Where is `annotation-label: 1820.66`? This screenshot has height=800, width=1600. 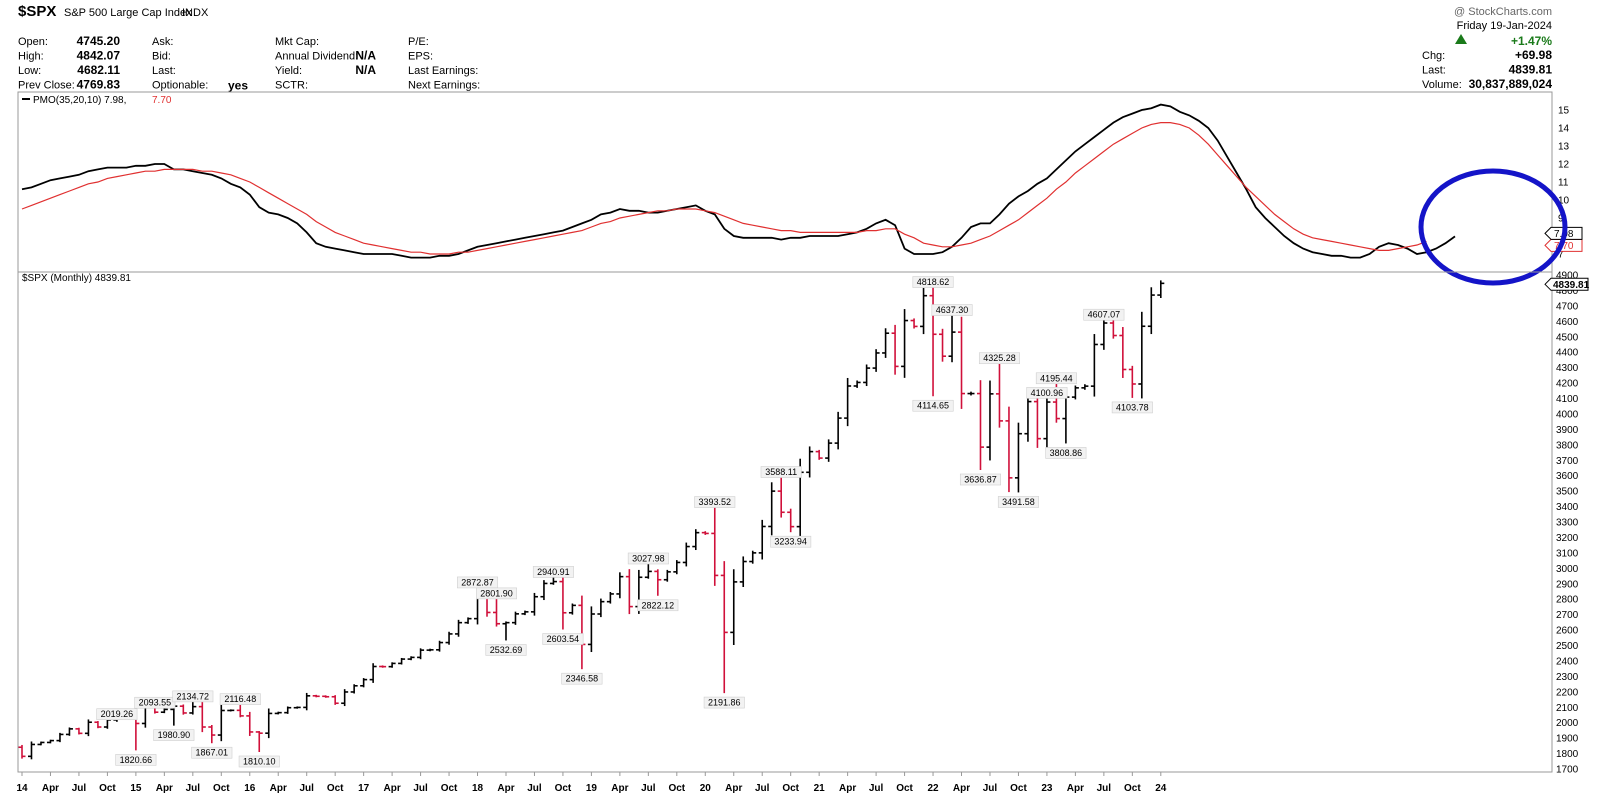 annotation-label: 1820.66 is located at coordinates (136, 760).